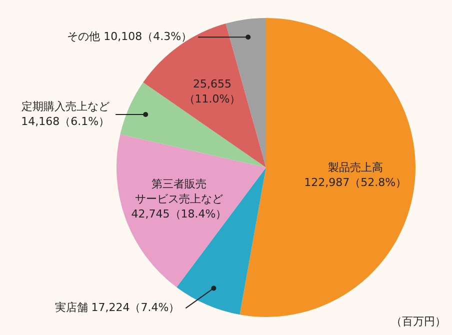 The width and height of the screenshot is (452, 335). I want to click on slice-label: 実店舗 17,224（7.4%）, so click(117, 307).